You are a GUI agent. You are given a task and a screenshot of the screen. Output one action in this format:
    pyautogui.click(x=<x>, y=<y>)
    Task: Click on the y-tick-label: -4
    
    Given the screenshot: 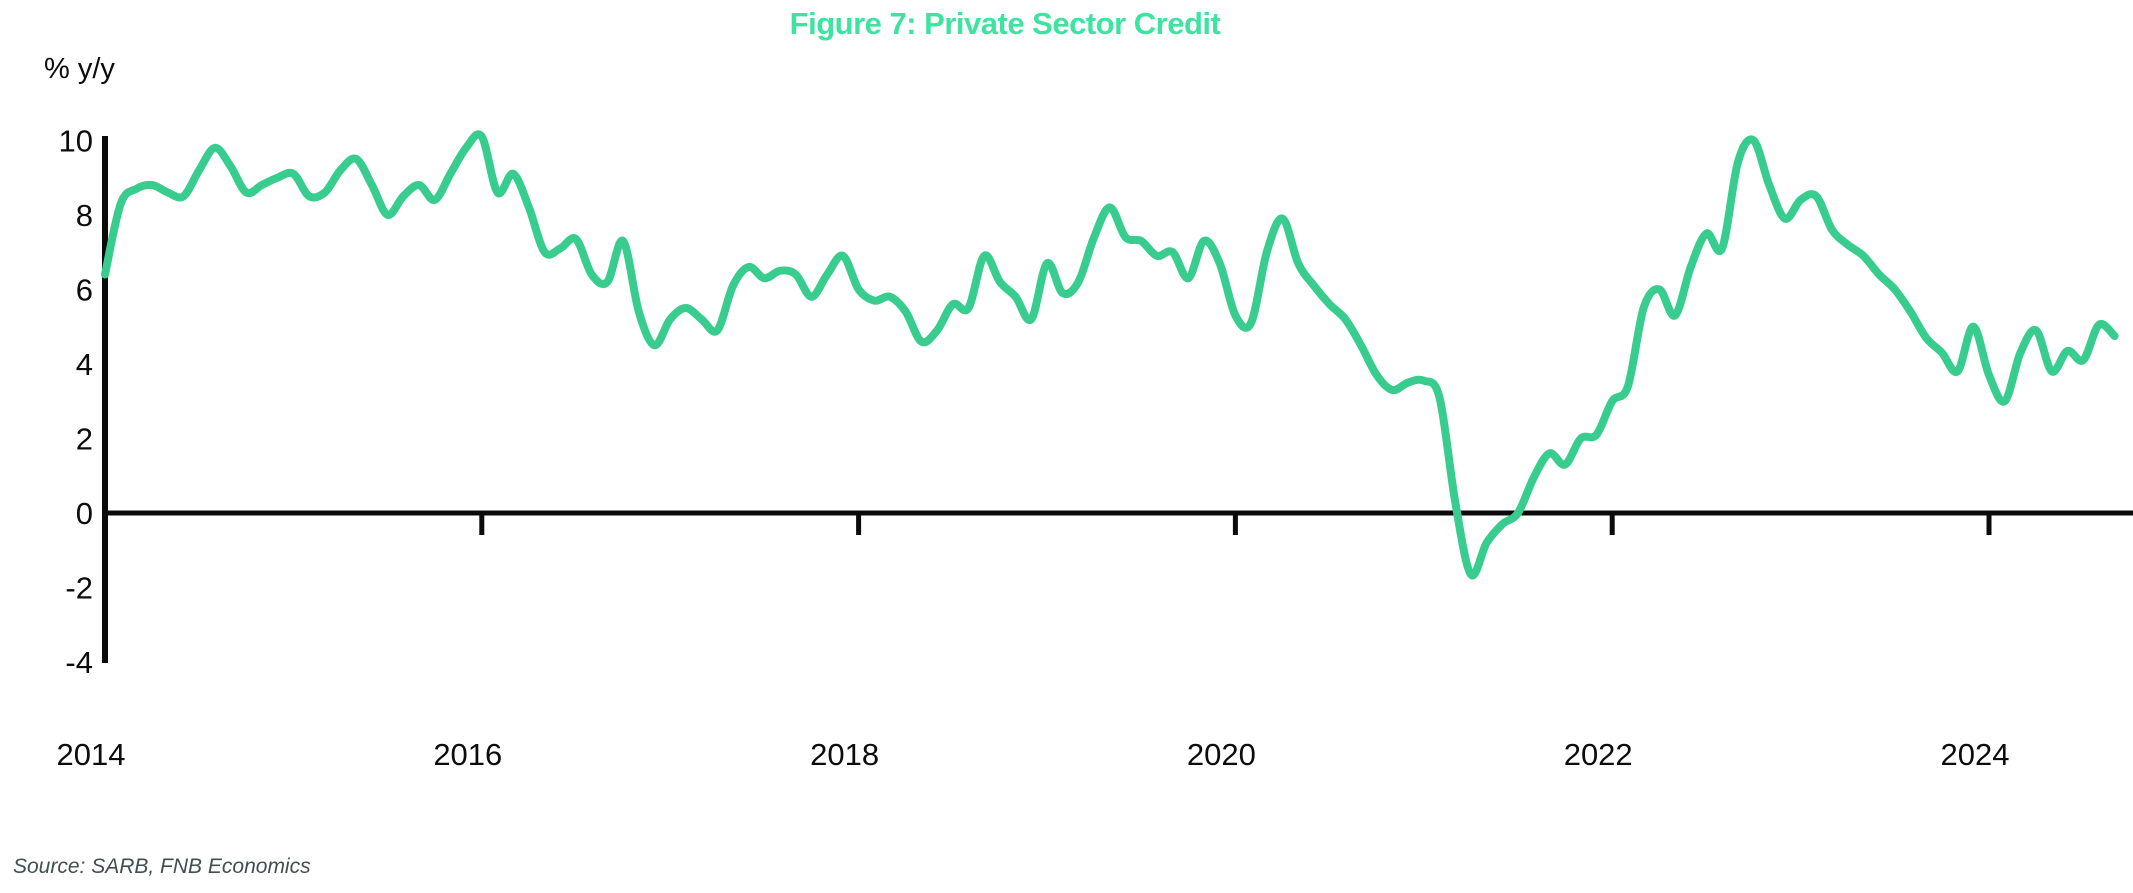 What is the action you would take?
    pyautogui.click(x=79, y=662)
    